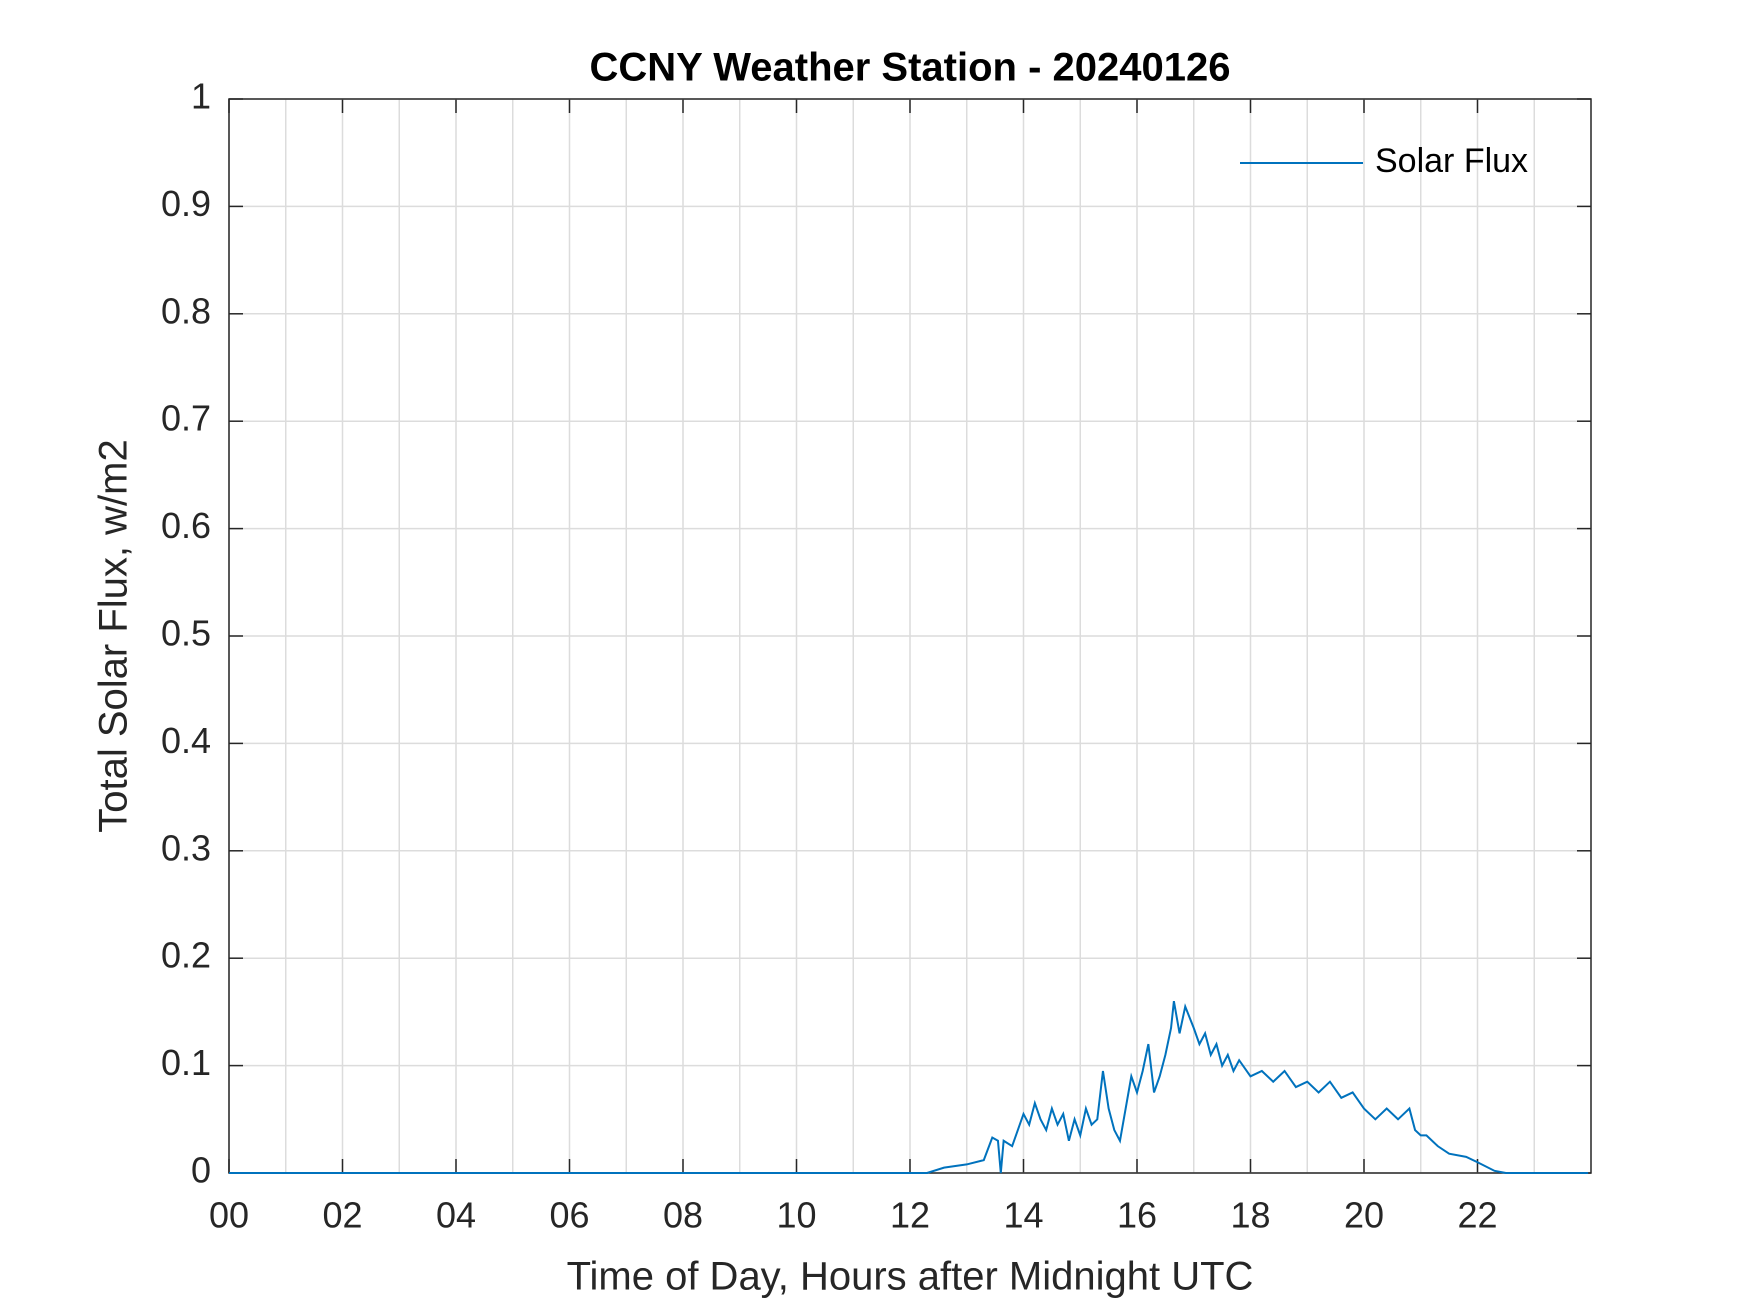 This screenshot has width=1750, height=1313. What do you see at coordinates (1023, 1215) in the screenshot?
I see `x-tick-label: 14` at bounding box center [1023, 1215].